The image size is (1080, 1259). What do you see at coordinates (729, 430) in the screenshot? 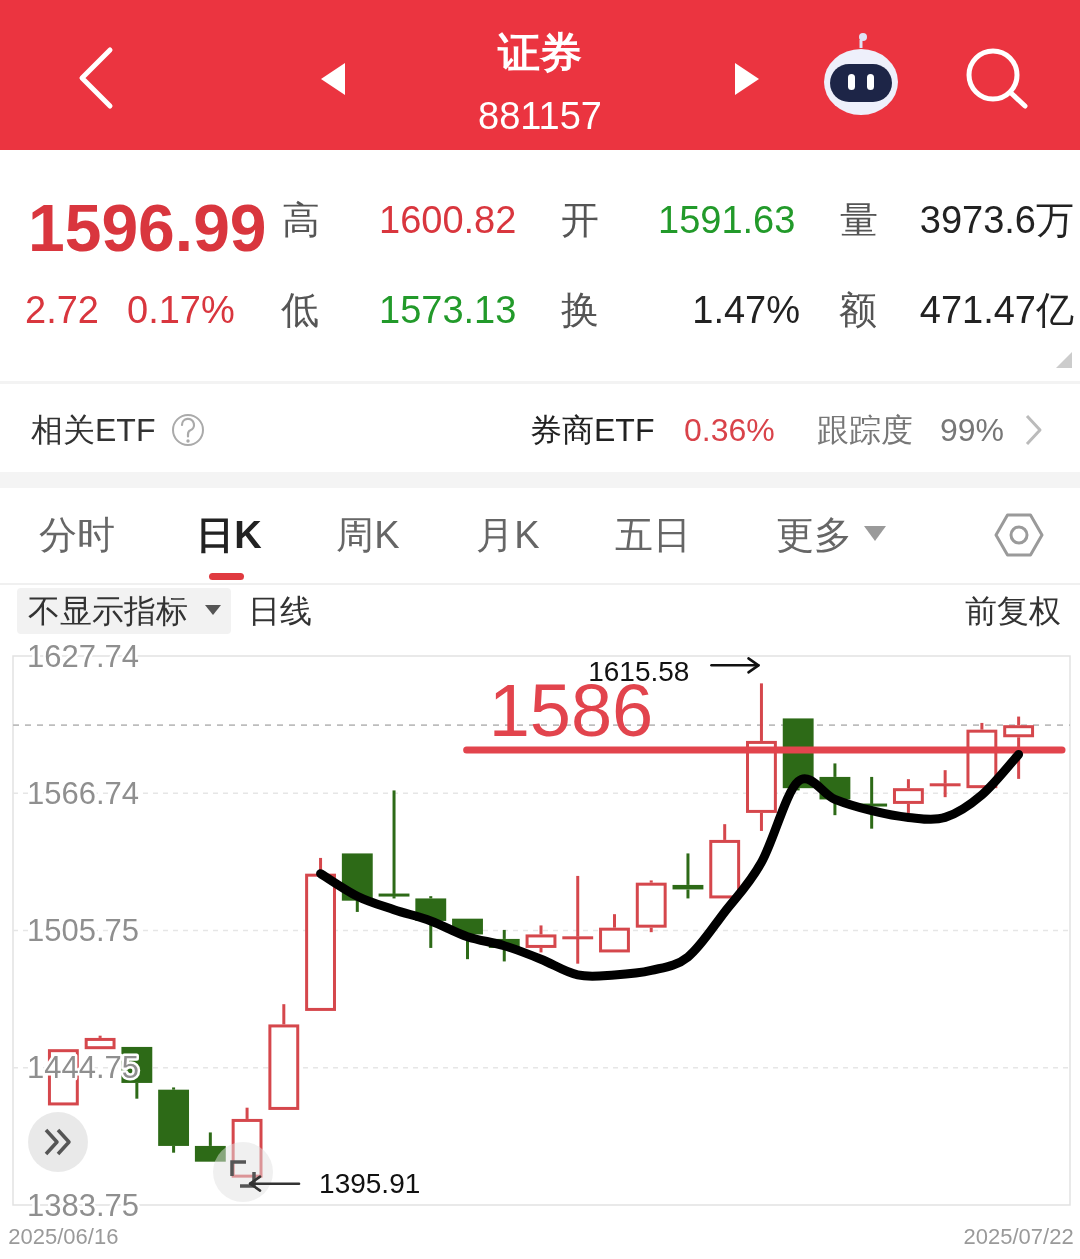
I see `text: 0.36%` at bounding box center [729, 430].